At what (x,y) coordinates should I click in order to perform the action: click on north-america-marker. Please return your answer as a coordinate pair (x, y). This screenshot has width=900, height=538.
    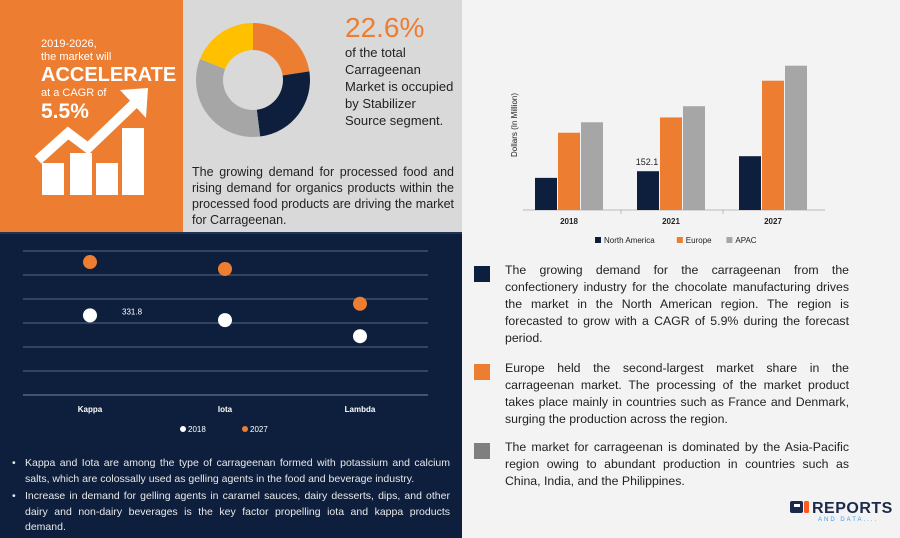
    Looking at the image, I should click on (482, 274).